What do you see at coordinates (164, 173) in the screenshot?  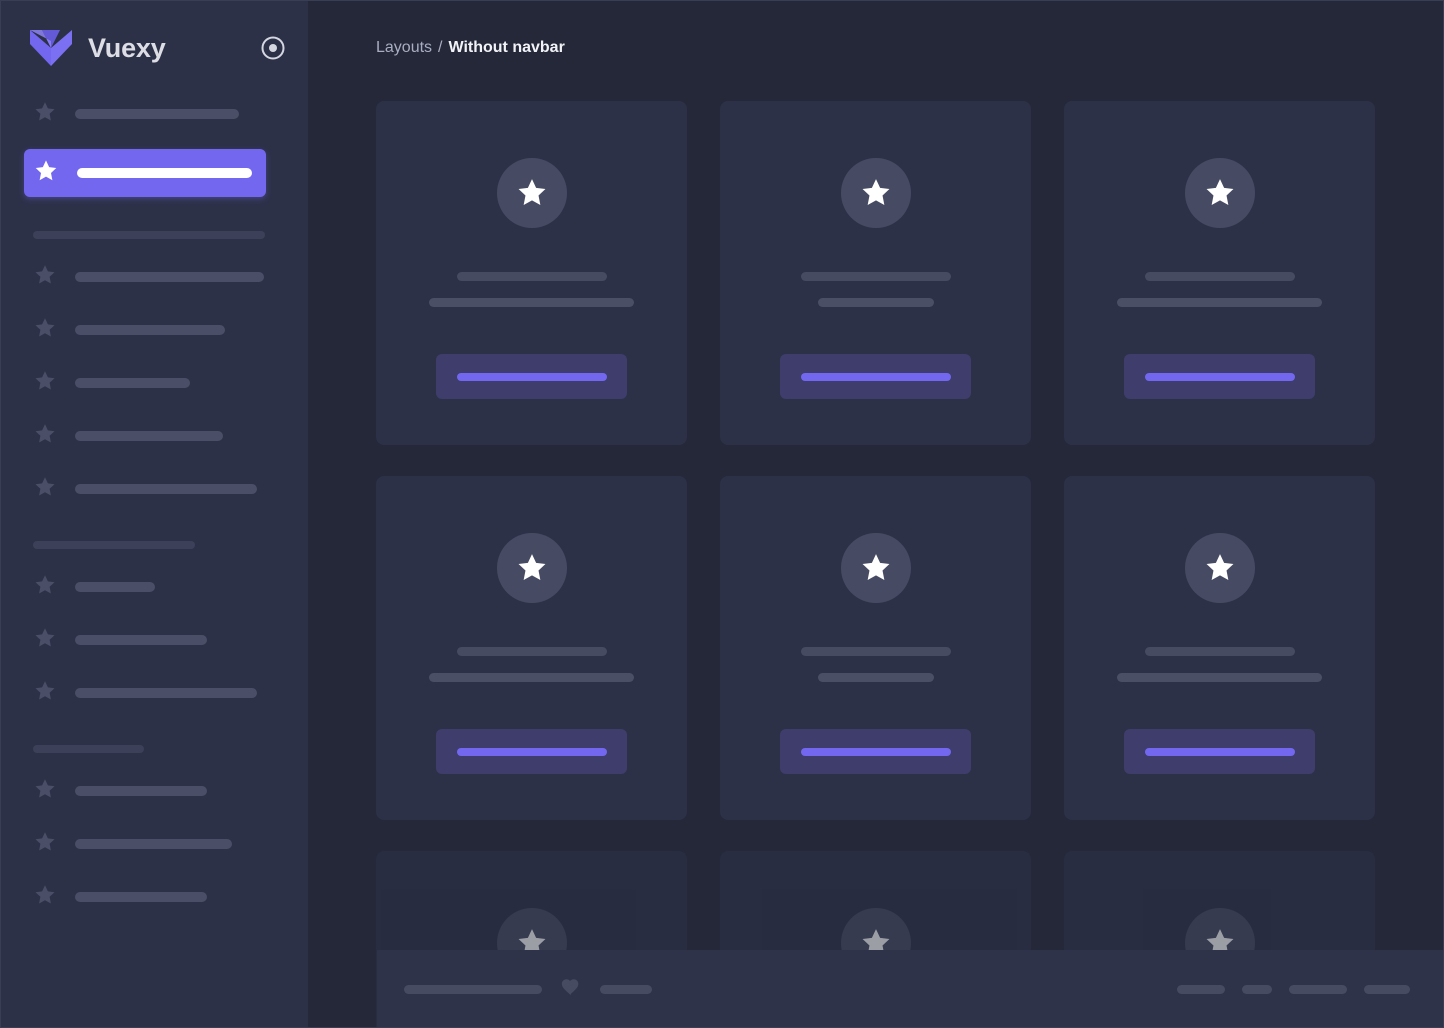 I see `sidebar-item-label-placeholder-active` at bounding box center [164, 173].